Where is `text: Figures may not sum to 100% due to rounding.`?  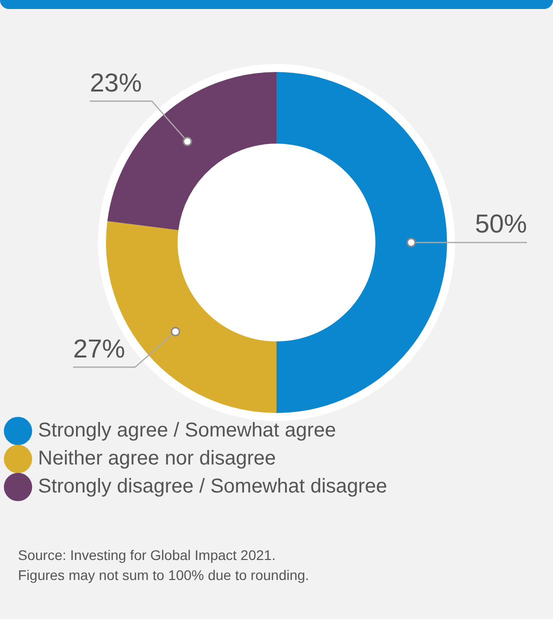
text: Figures may not sum to 100% due to rounding. is located at coordinates (164, 575).